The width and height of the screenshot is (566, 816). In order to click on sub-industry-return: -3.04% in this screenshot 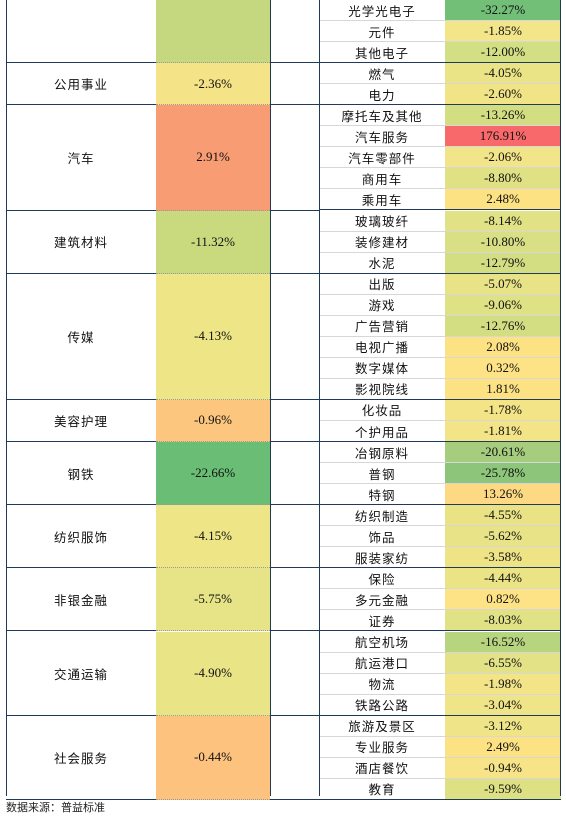, I will do `click(503, 705)`.